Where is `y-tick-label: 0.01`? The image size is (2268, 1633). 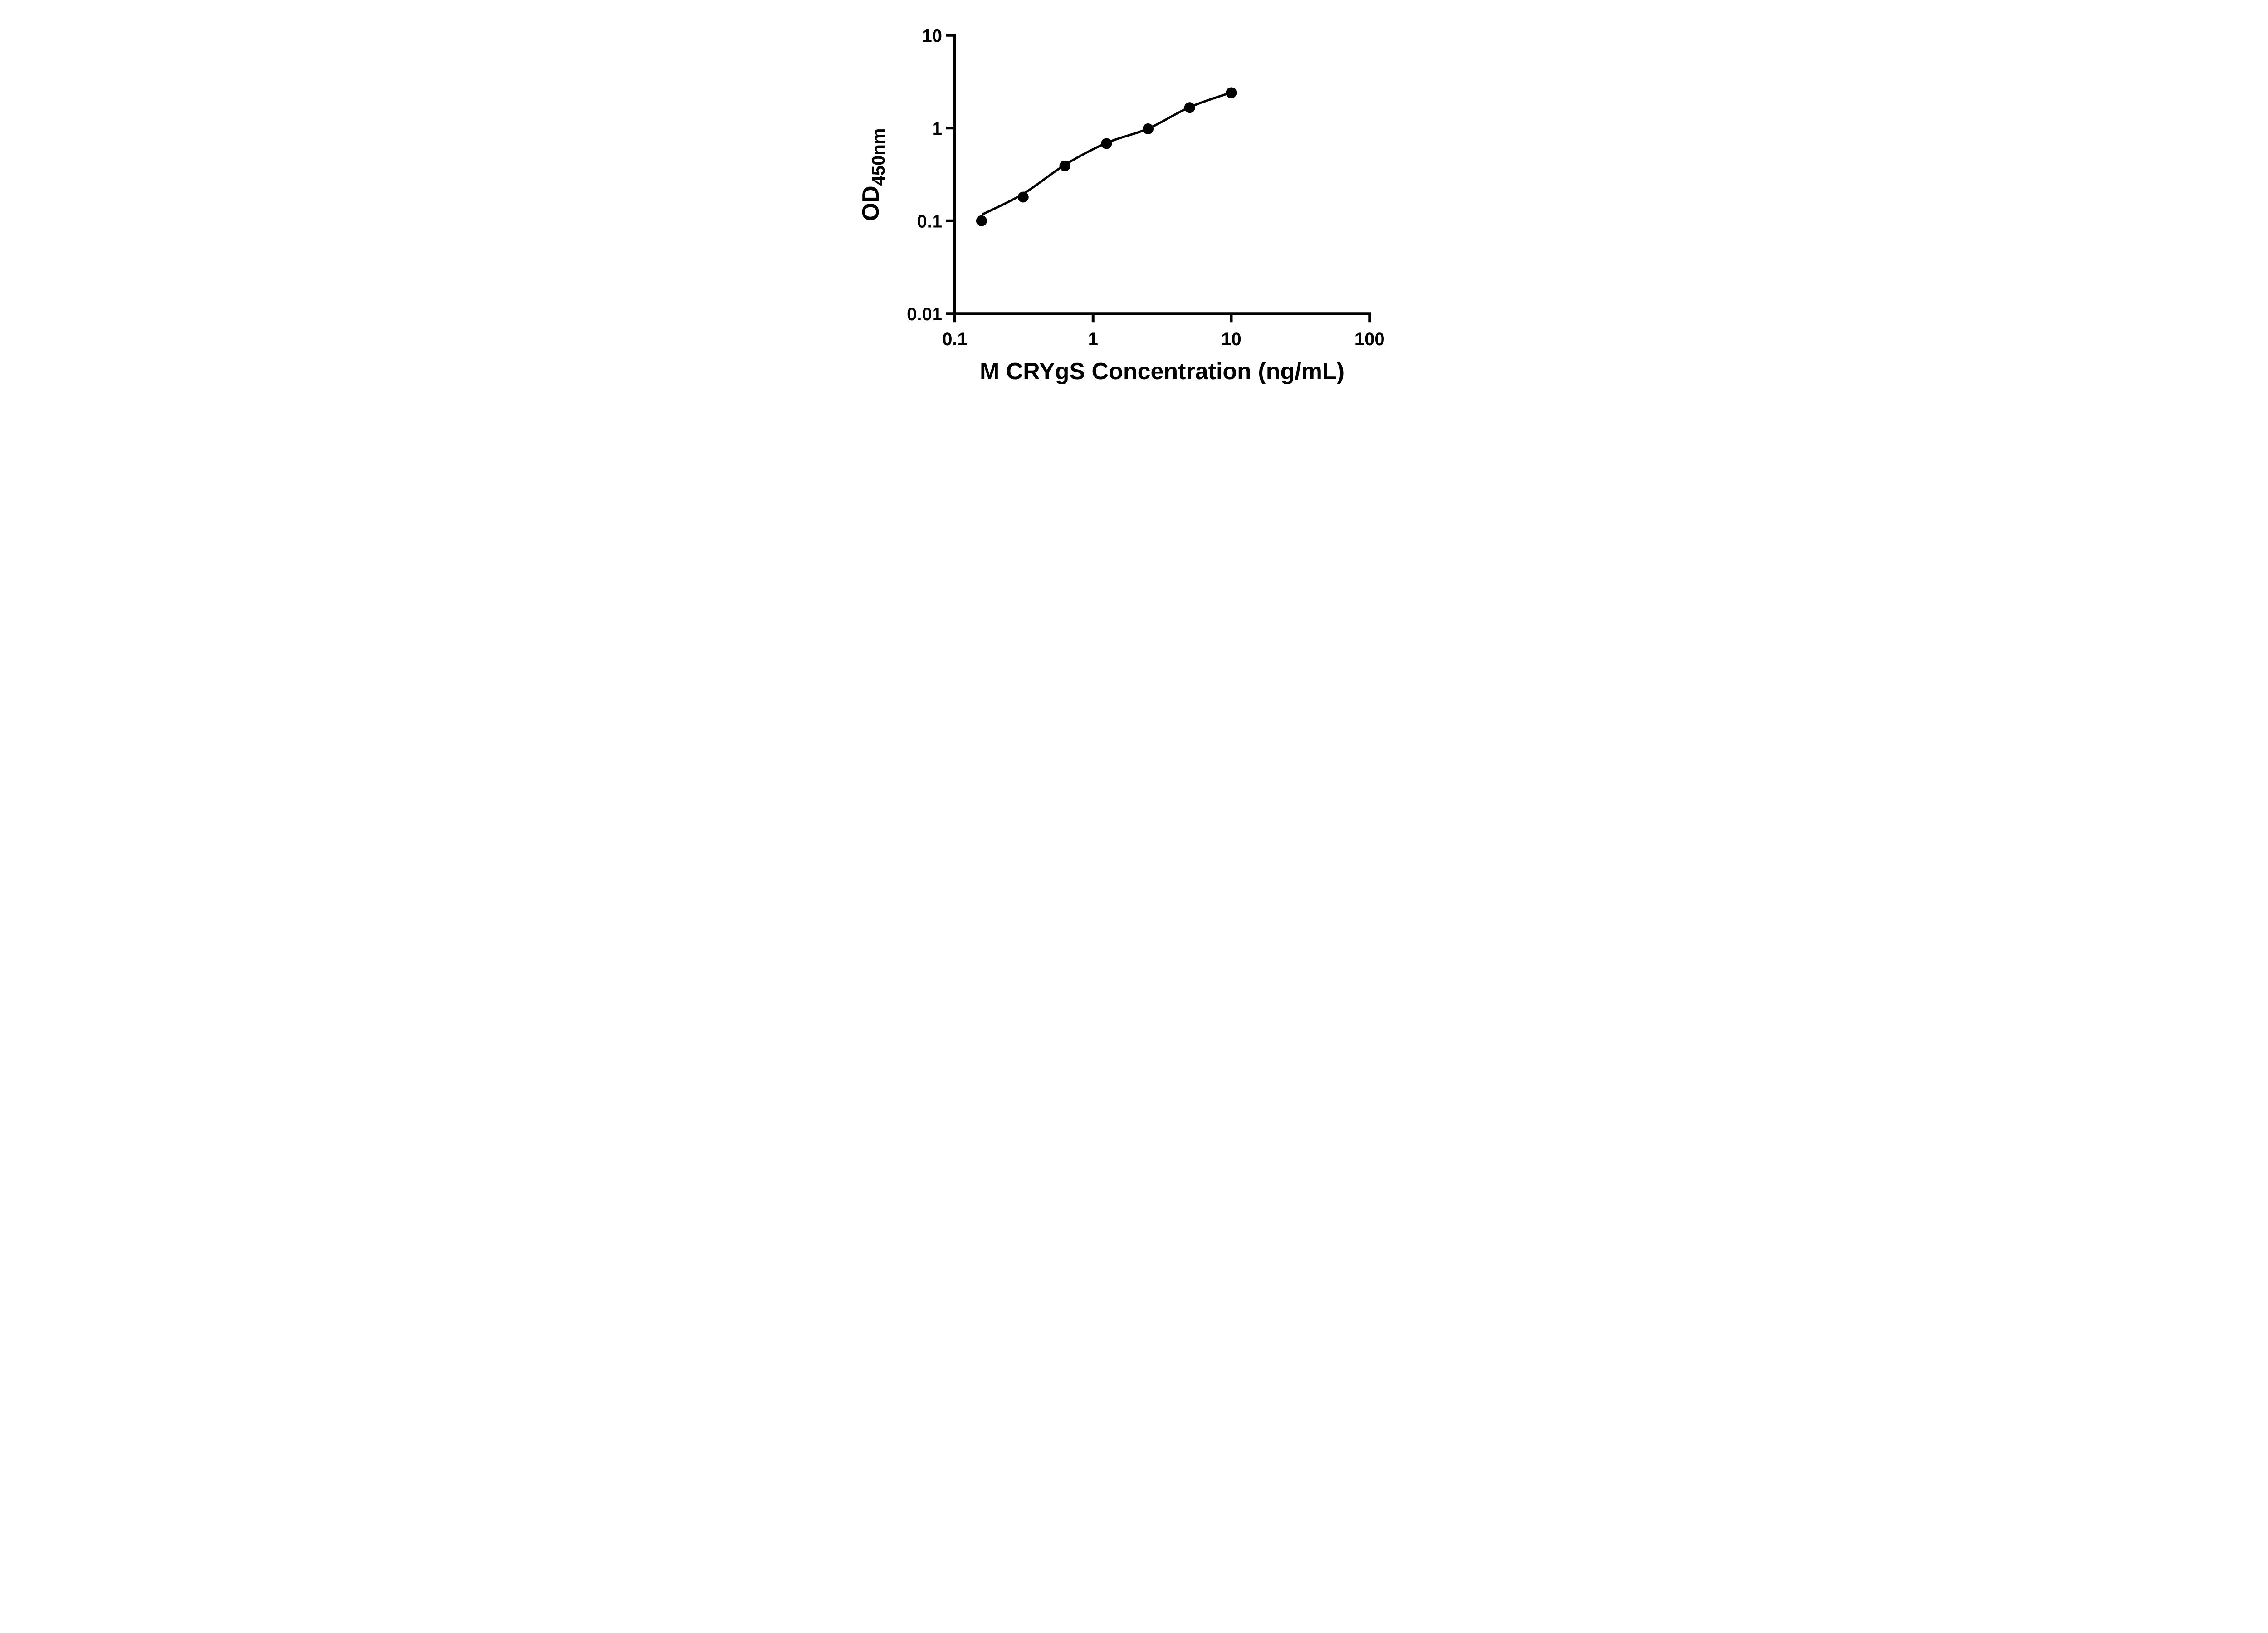 y-tick-label: 0.01 is located at coordinates (924, 314).